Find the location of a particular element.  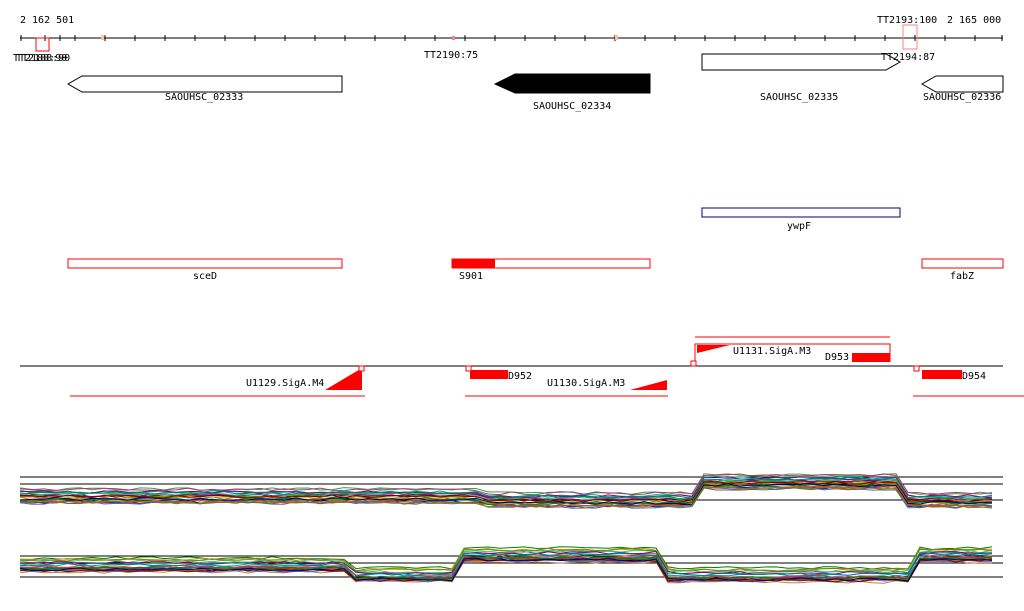

transcript-block-d952 is located at coordinates (489, 374).